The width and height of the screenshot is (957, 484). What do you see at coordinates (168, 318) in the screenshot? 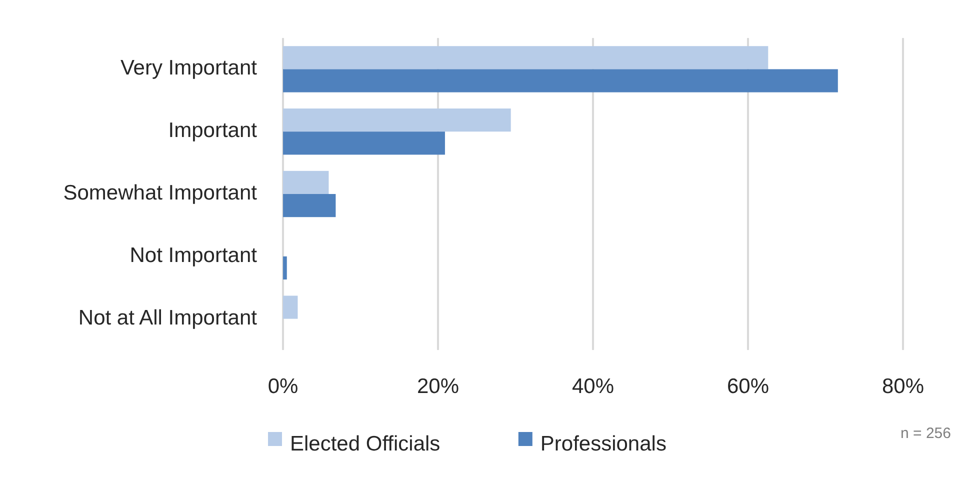
I see `y-tick-label: Not at All Important` at bounding box center [168, 318].